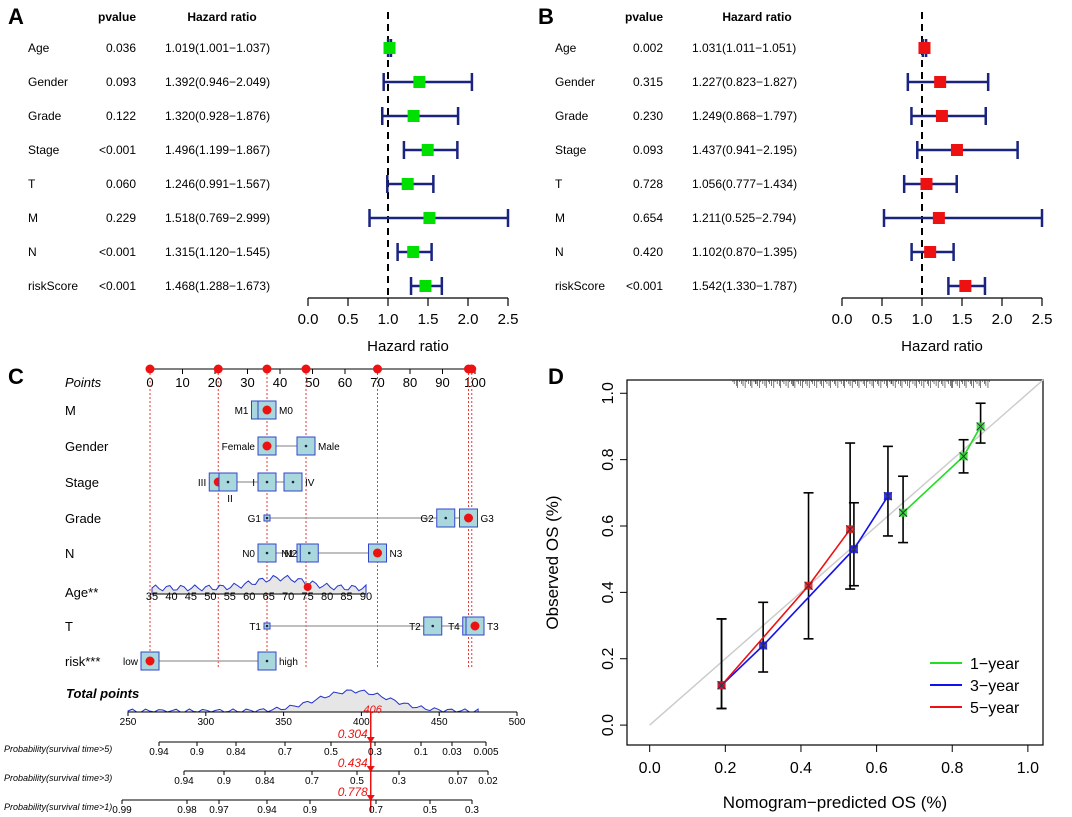  I want to click on row-name: M, so click(560, 218).